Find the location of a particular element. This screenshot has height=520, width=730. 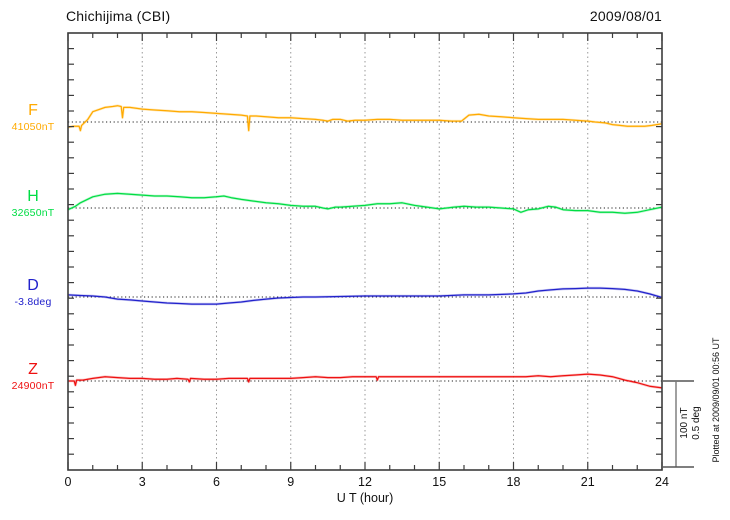

x-tick-label: 24 is located at coordinates (662, 482).